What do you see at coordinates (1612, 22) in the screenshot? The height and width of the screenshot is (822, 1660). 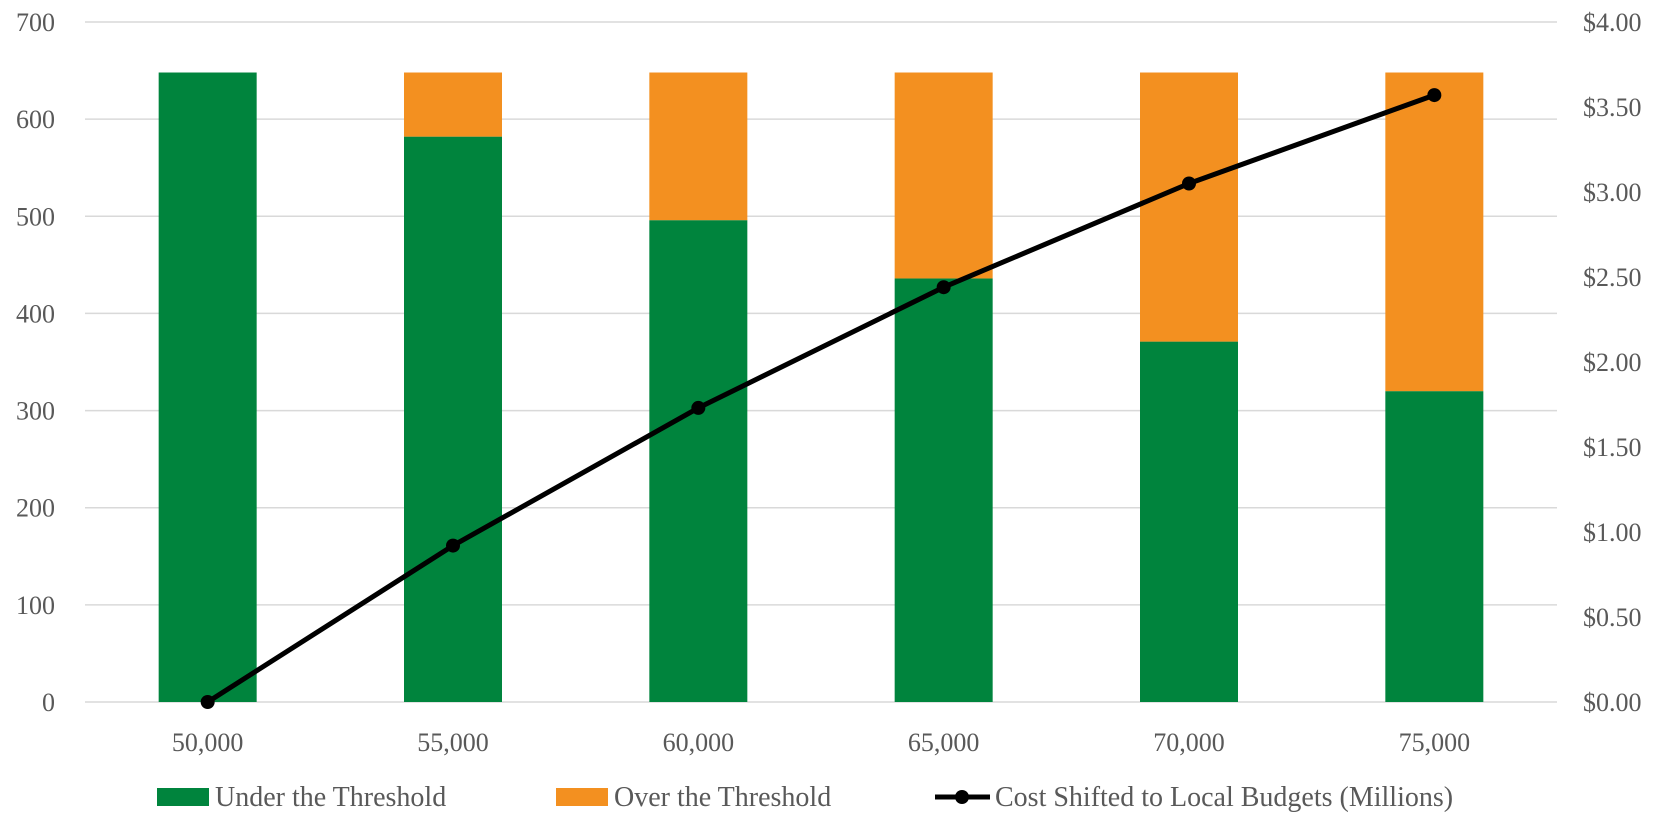 I see `y-right-tick-label: $4.00` at bounding box center [1612, 22].